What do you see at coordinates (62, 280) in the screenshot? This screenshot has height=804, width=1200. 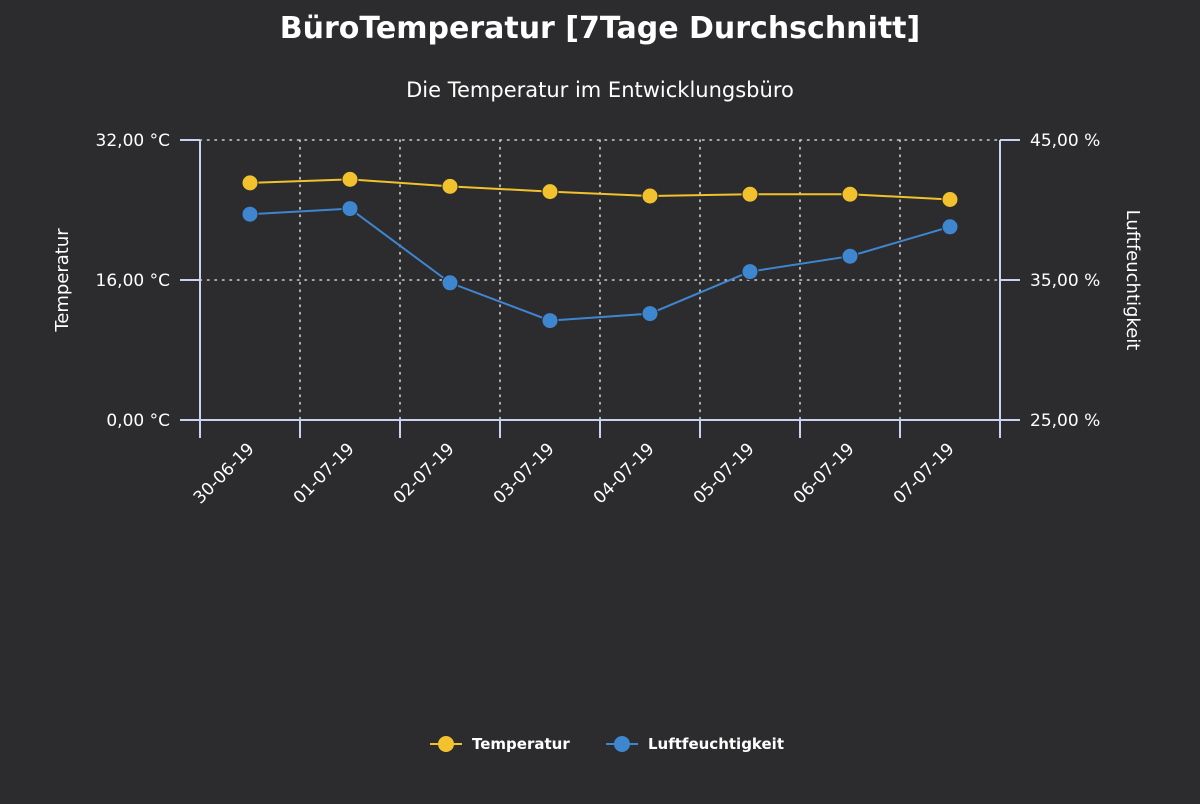 I see `y-axis-left-title: Temperatur` at bounding box center [62, 280].